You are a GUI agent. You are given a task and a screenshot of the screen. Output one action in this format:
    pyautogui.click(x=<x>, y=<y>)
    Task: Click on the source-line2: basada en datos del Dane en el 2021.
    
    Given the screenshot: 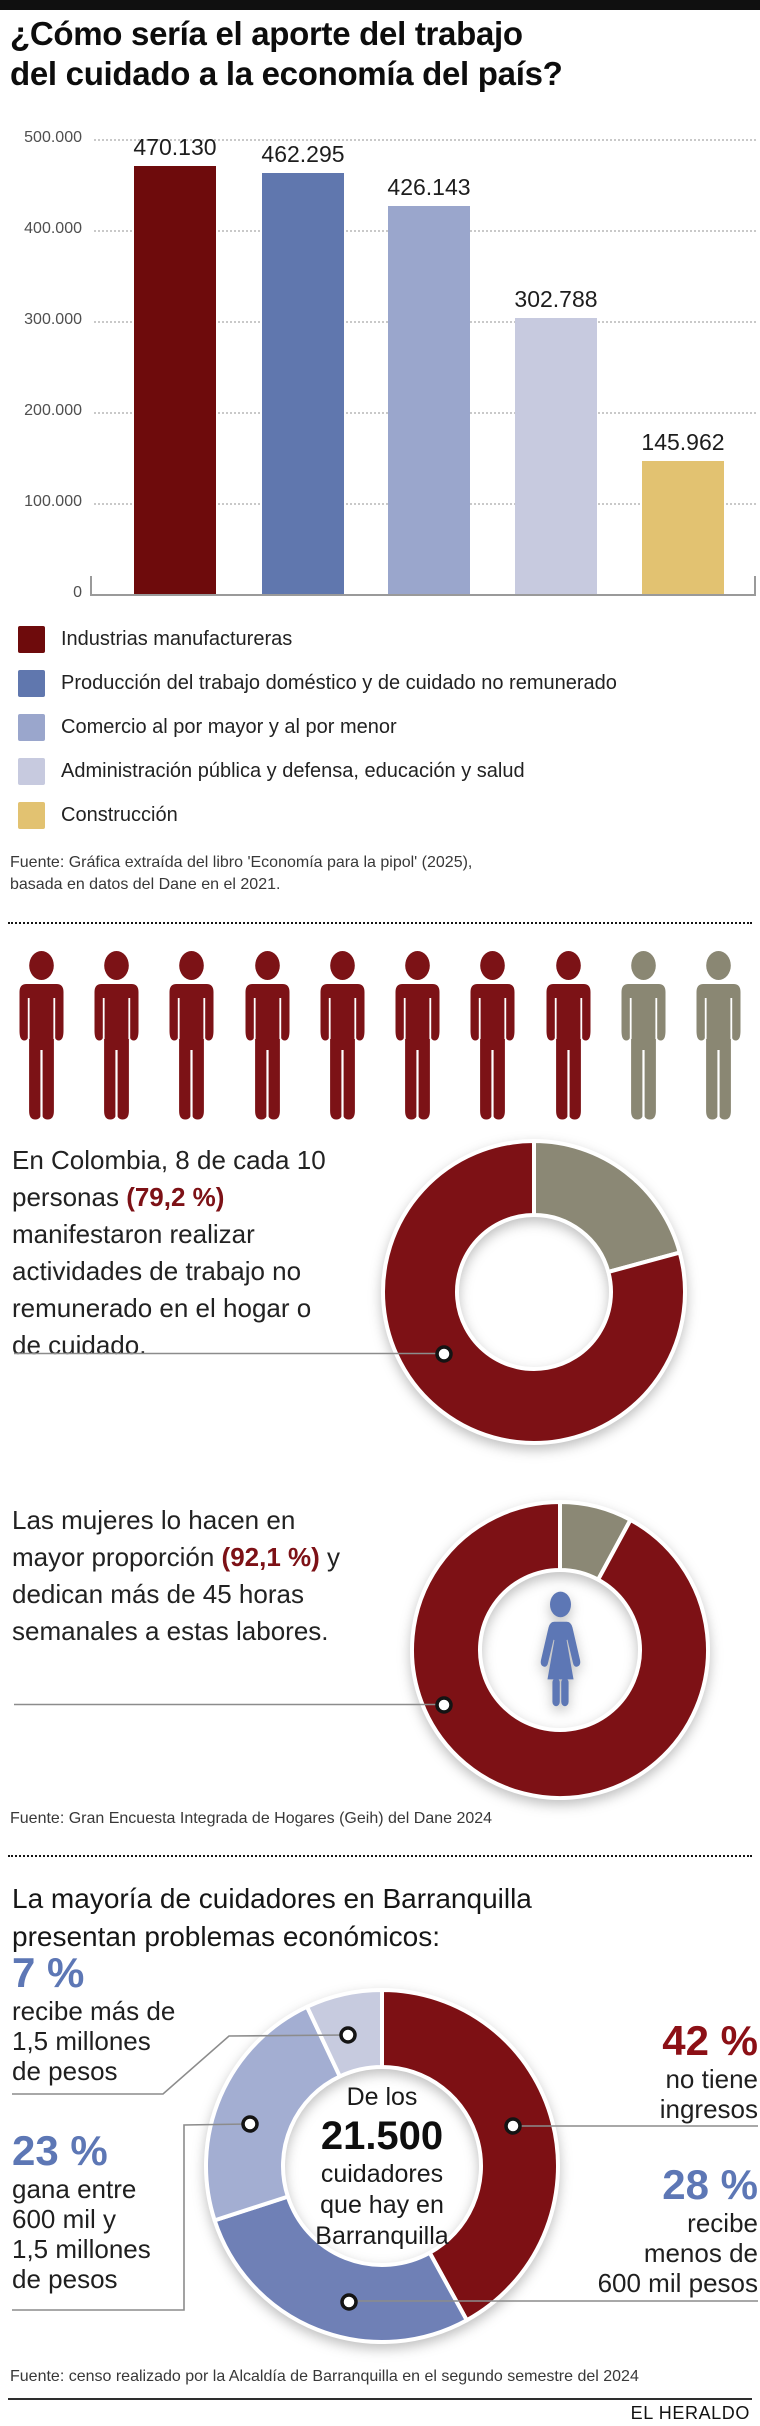 What is the action you would take?
    pyautogui.click(x=145, y=884)
    